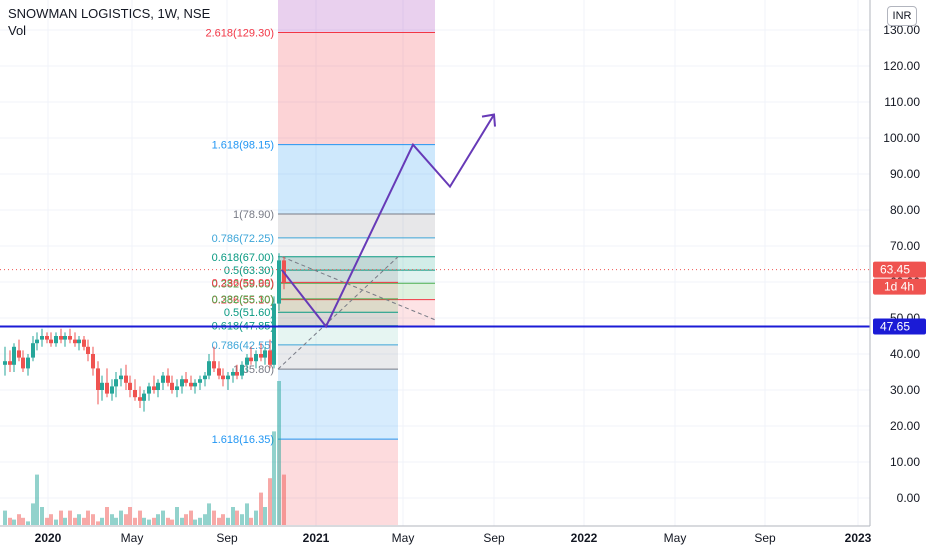  I want to click on fib-ret-label: 1.618(16.35), so click(243, 440).